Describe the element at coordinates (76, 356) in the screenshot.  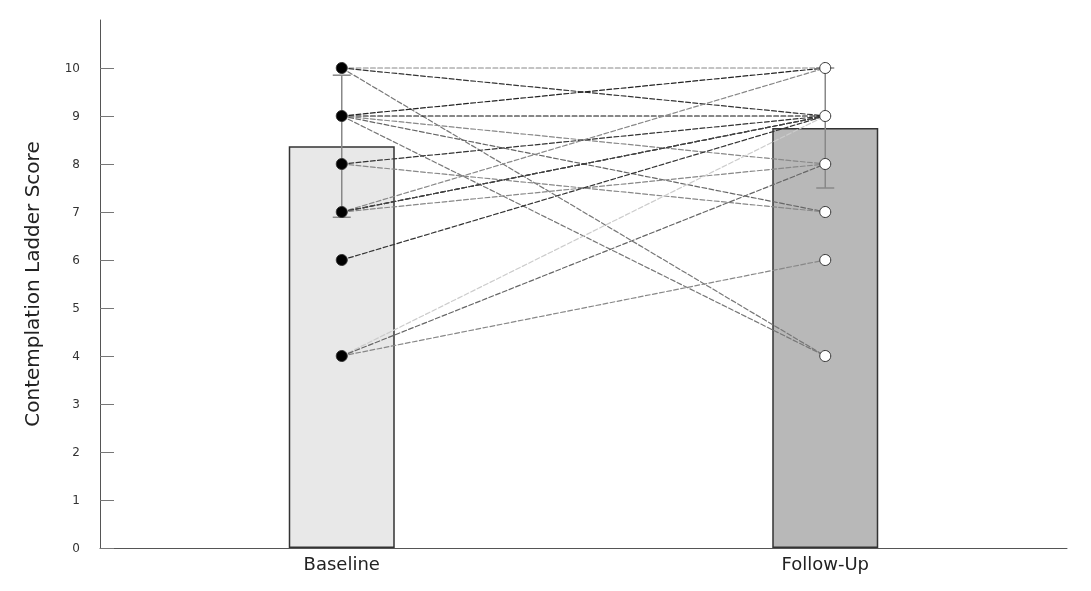
I see `y-tick-label: 4` at that location.